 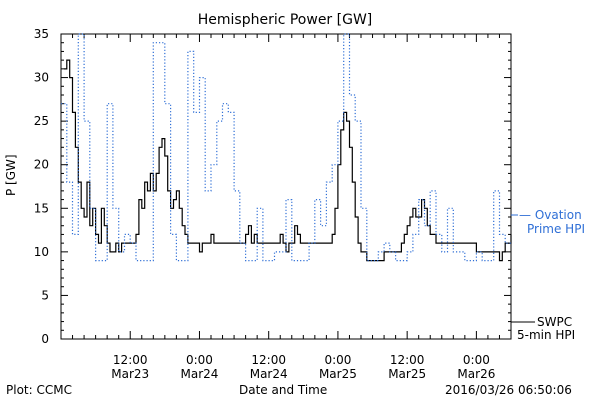 I want to click on y-tick-label: 30, so click(x=41, y=78).